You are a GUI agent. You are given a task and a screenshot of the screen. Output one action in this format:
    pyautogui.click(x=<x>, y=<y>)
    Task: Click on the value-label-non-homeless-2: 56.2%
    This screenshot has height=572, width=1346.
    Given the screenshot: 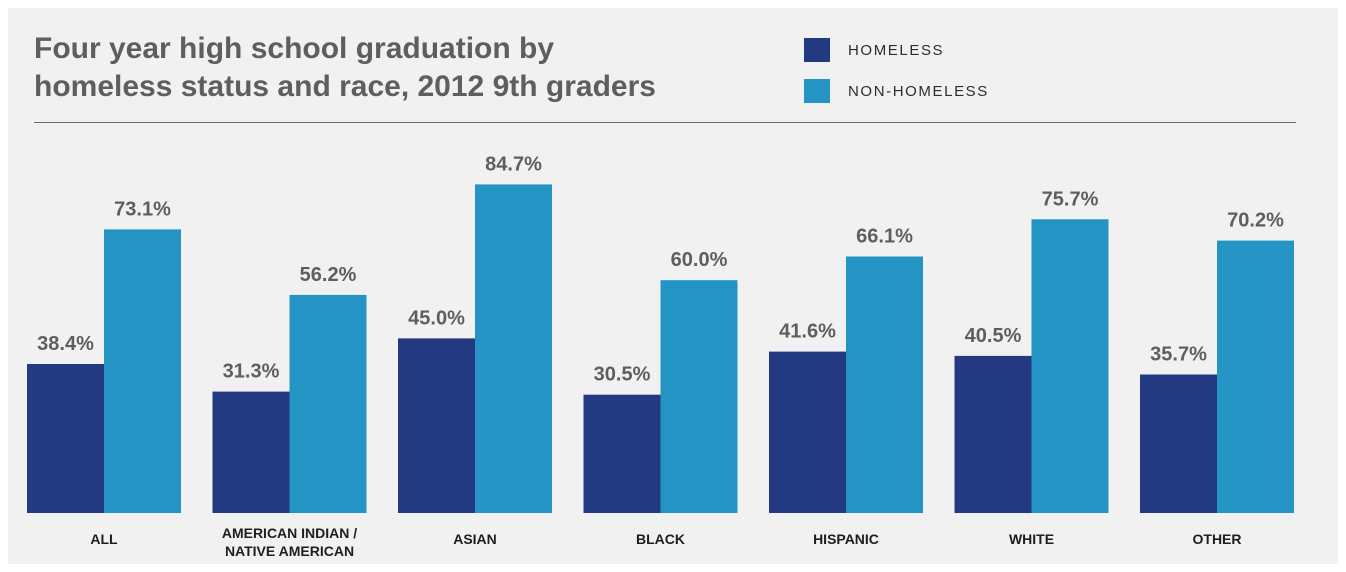 What is the action you would take?
    pyautogui.click(x=328, y=275)
    